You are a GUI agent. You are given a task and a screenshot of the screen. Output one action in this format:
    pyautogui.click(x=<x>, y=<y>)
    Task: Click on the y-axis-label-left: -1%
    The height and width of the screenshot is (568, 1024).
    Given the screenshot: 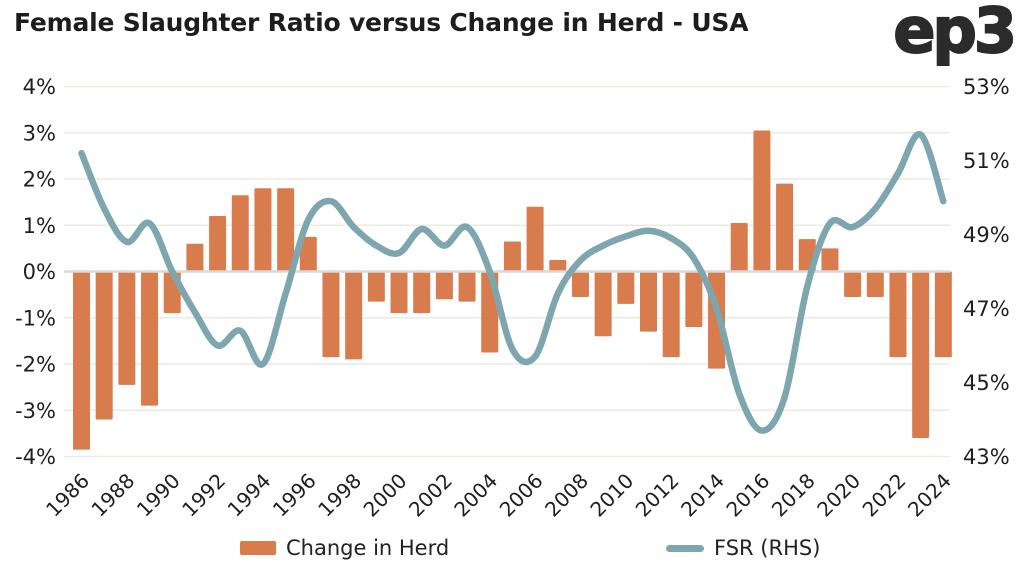 What is the action you would take?
    pyautogui.click(x=35, y=318)
    